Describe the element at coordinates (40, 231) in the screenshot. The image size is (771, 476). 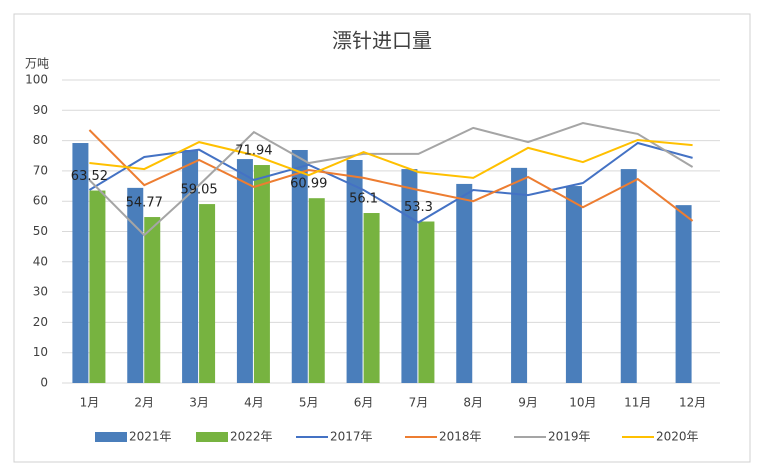
I see `y-tick-label: 50` at that location.